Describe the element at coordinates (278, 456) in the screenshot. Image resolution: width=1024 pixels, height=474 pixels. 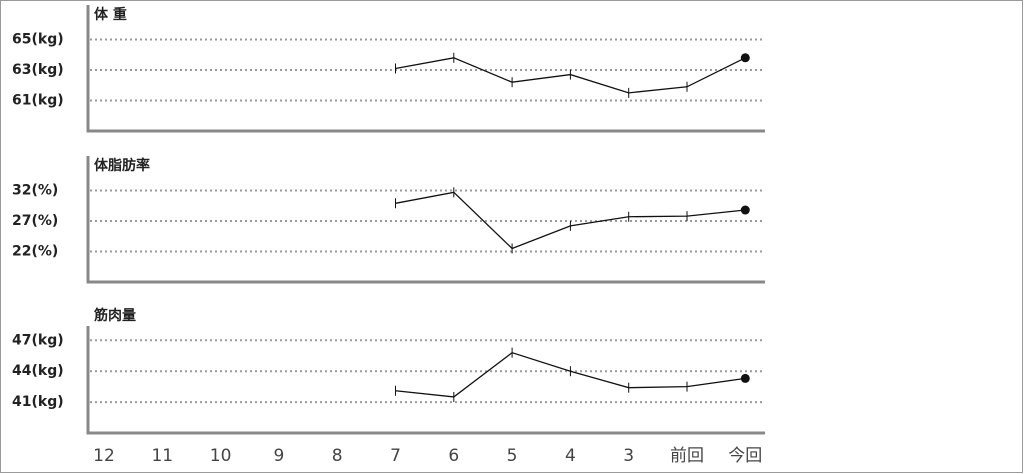
I see `x-tick-label: 9` at that location.